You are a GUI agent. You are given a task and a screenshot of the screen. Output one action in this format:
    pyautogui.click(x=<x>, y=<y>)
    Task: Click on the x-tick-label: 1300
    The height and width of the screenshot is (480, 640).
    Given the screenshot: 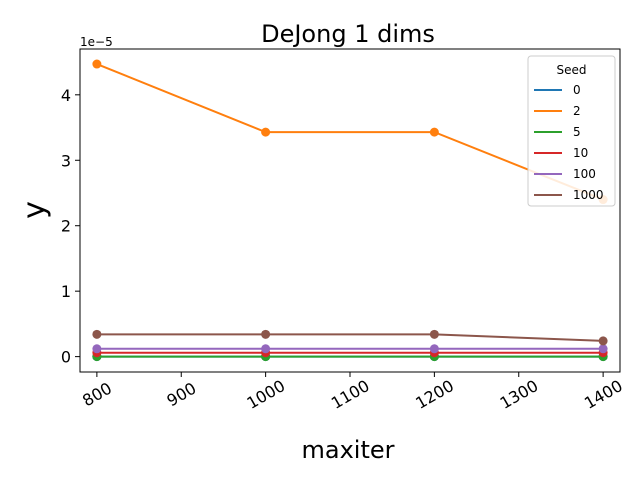 What is the action you would take?
    pyautogui.click(x=519, y=394)
    